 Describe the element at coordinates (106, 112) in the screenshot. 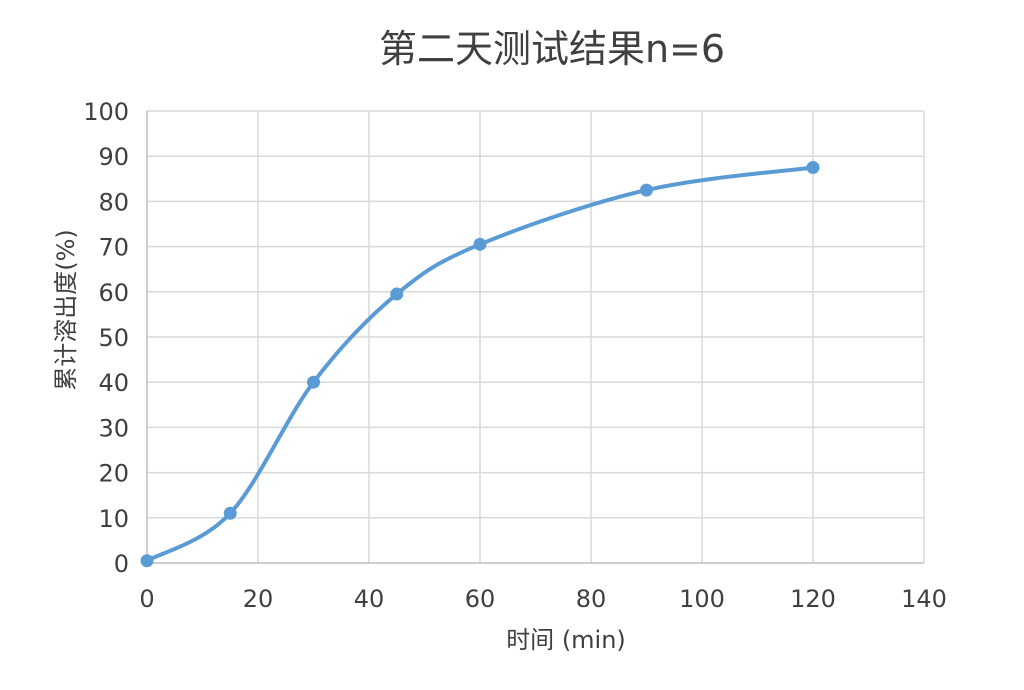

I see `y-tick-label: 100` at that location.